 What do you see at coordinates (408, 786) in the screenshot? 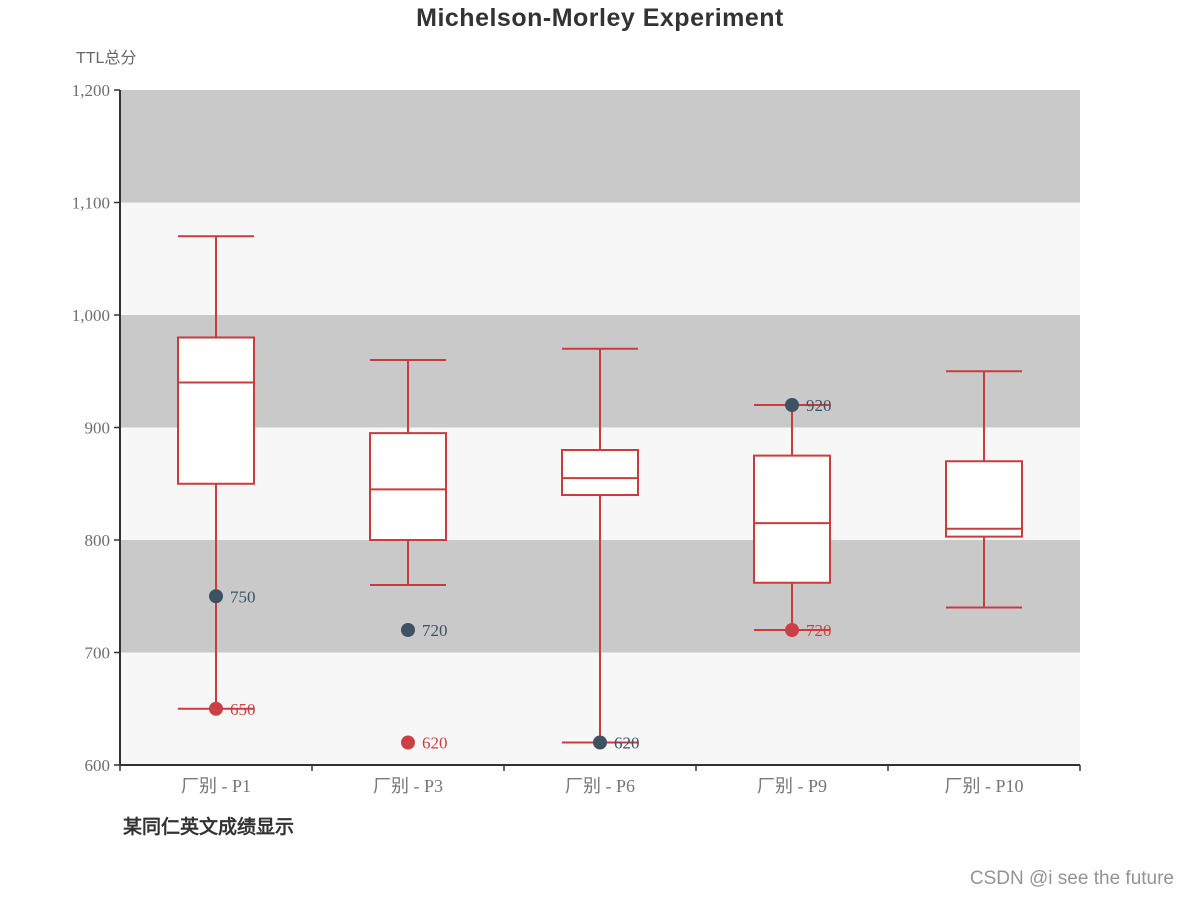
I see `x-category-label: 厂别 - P3` at bounding box center [408, 786].